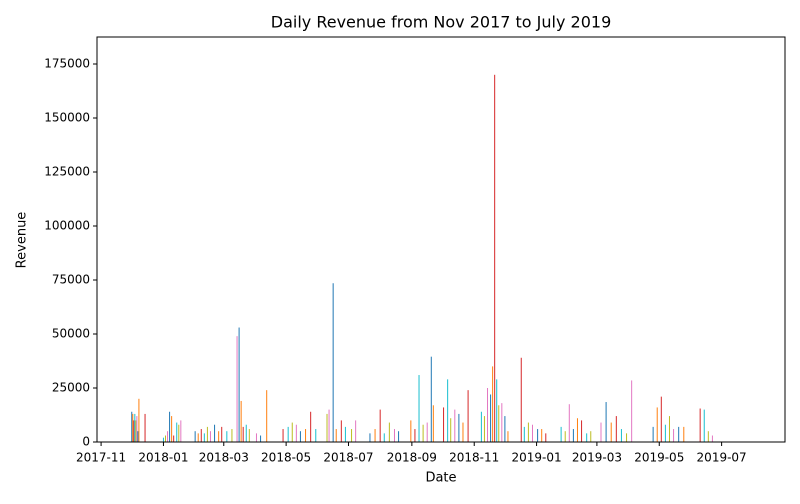 The height and width of the screenshot is (504, 800). I want to click on y-tick-label: 125000, so click(67, 172).